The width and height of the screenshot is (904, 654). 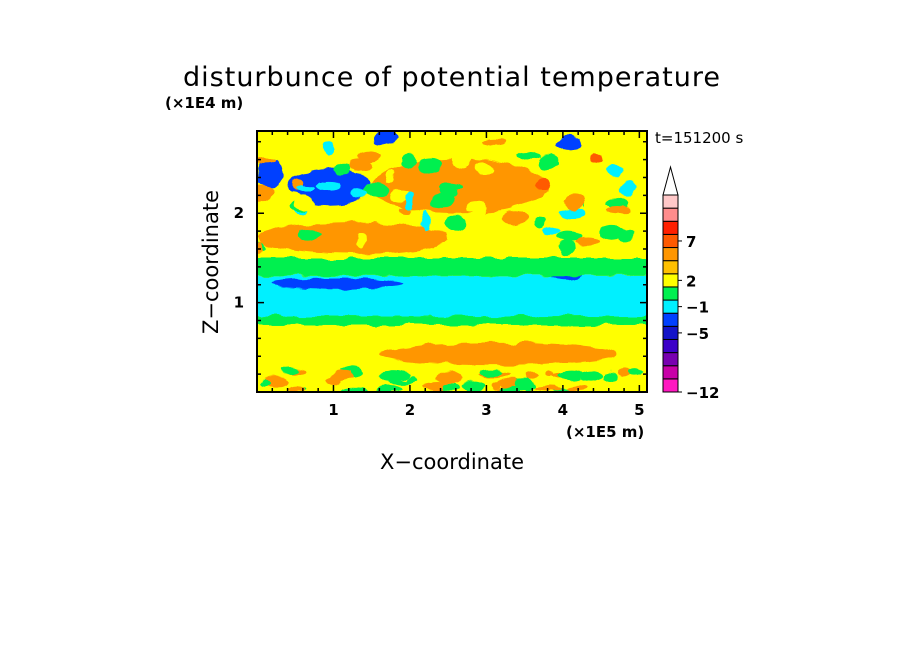 What do you see at coordinates (563, 410) in the screenshot?
I see `x-tick-label: 4` at bounding box center [563, 410].